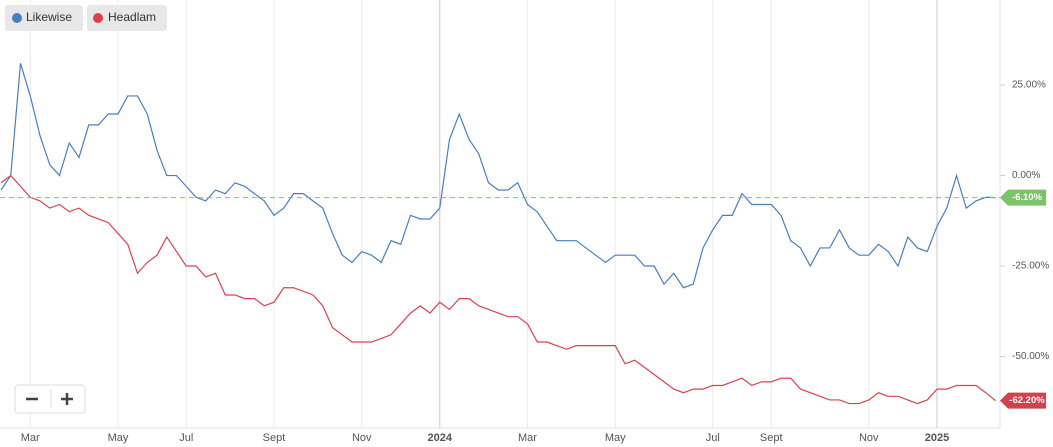 This screenshot has height=447, width=1053. Describe the element at coordinates (49, 17) in the screenshot. I see `legend-label: Likewise` at that location.